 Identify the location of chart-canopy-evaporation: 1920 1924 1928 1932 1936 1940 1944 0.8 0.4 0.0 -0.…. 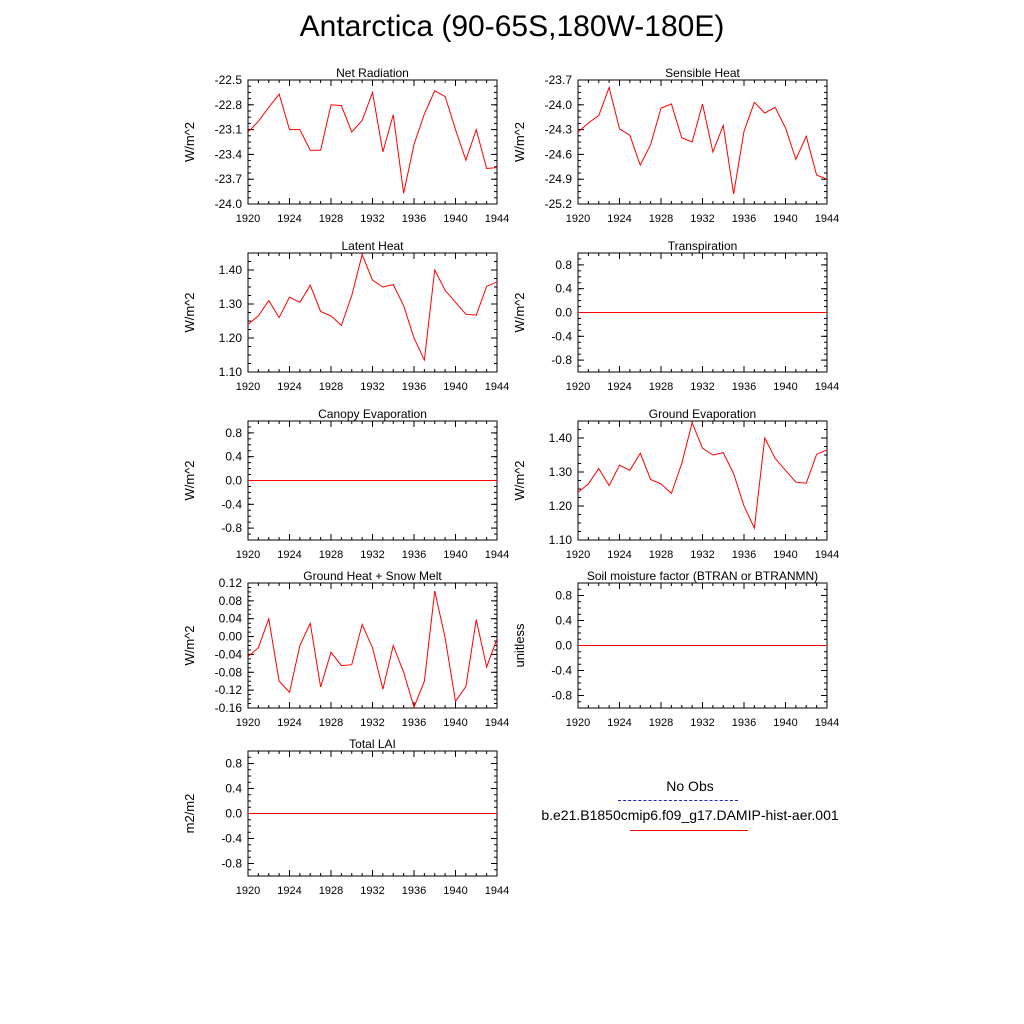
(345, 484).